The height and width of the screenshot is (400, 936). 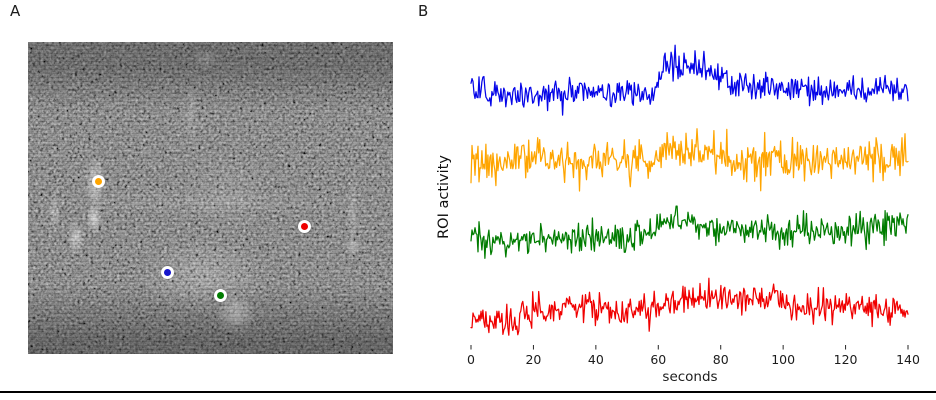 I want to click on x-tick-label-80: 80, so click(x=720, y=359).